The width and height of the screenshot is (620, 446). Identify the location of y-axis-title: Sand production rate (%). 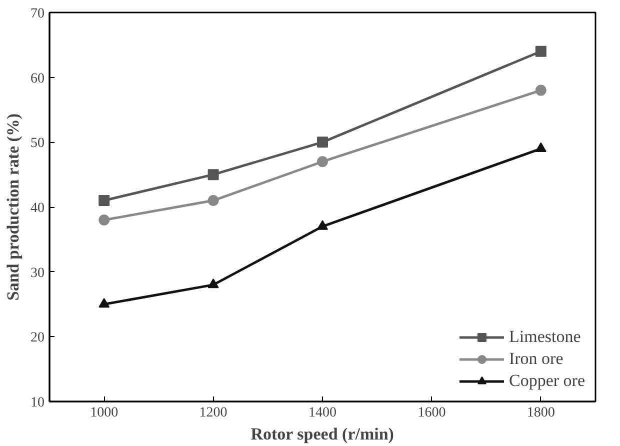
(13, 207).